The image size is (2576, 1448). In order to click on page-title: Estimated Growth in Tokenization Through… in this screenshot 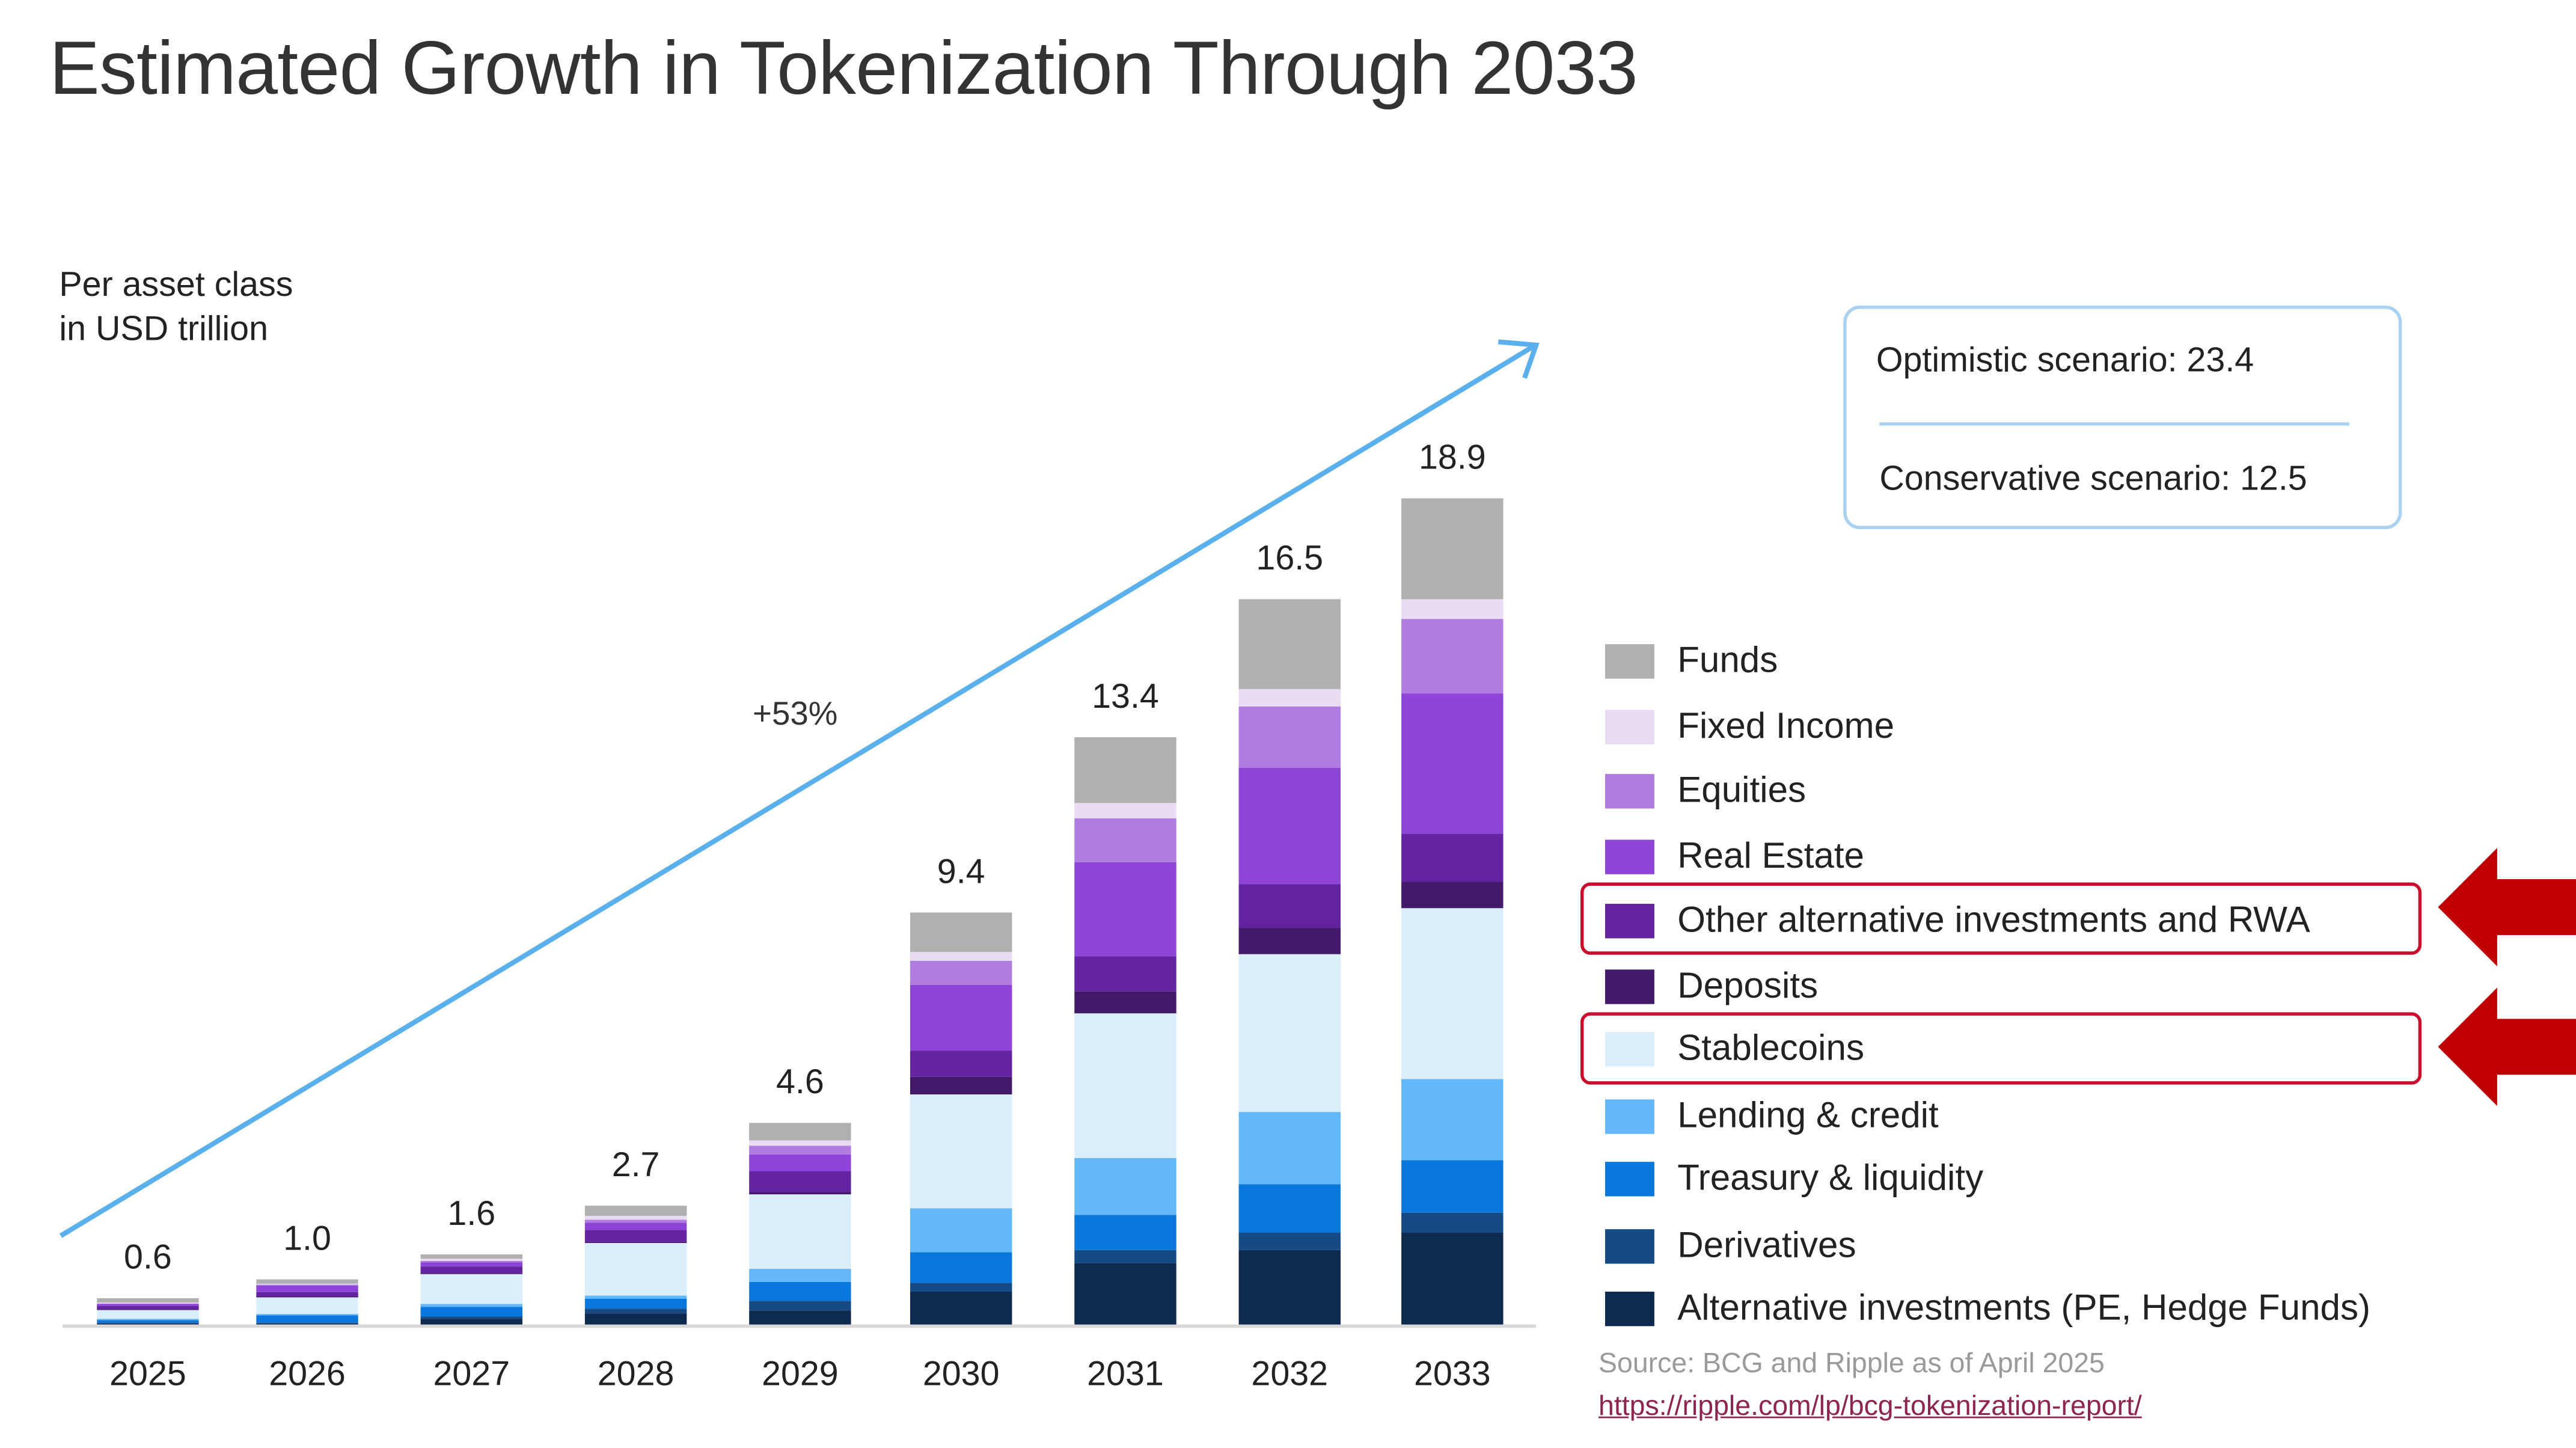, I will do `click(843, 68)`.